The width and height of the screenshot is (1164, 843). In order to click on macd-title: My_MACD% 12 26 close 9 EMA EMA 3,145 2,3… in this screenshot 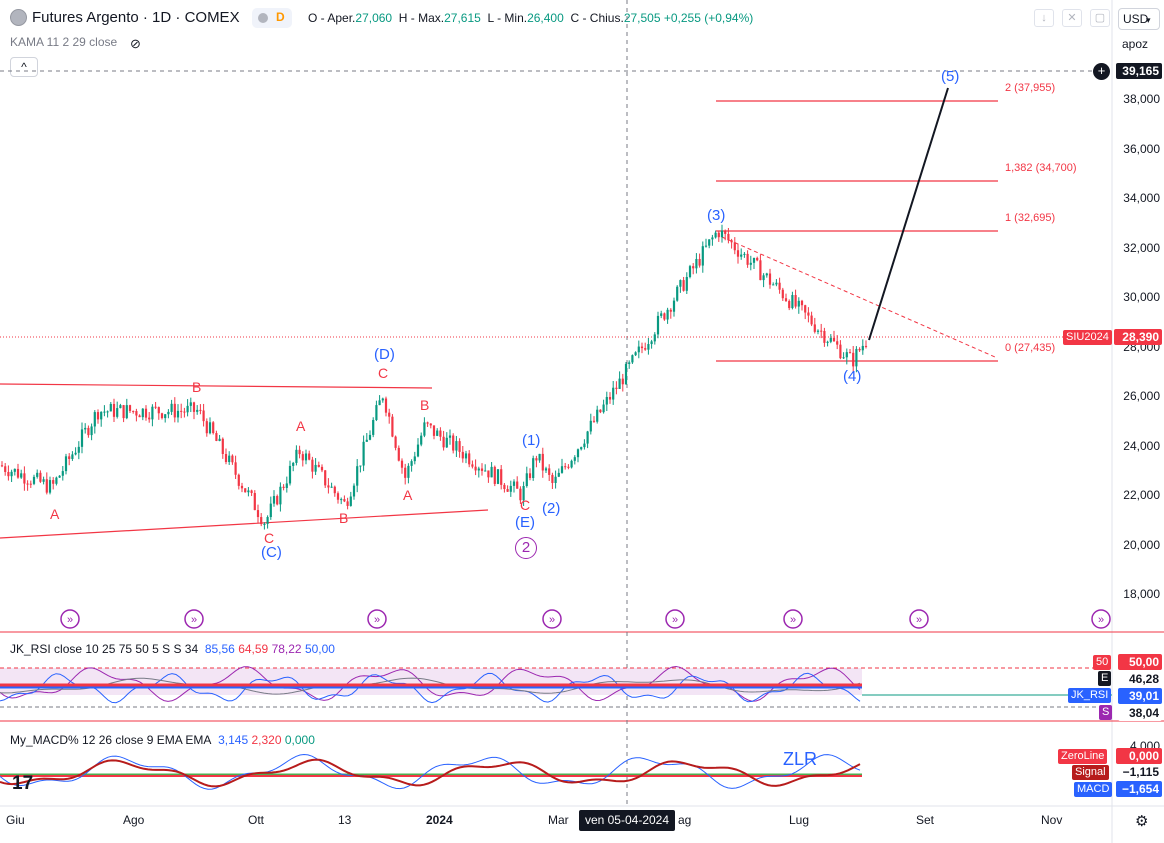, I will do `click(162, 740)`.